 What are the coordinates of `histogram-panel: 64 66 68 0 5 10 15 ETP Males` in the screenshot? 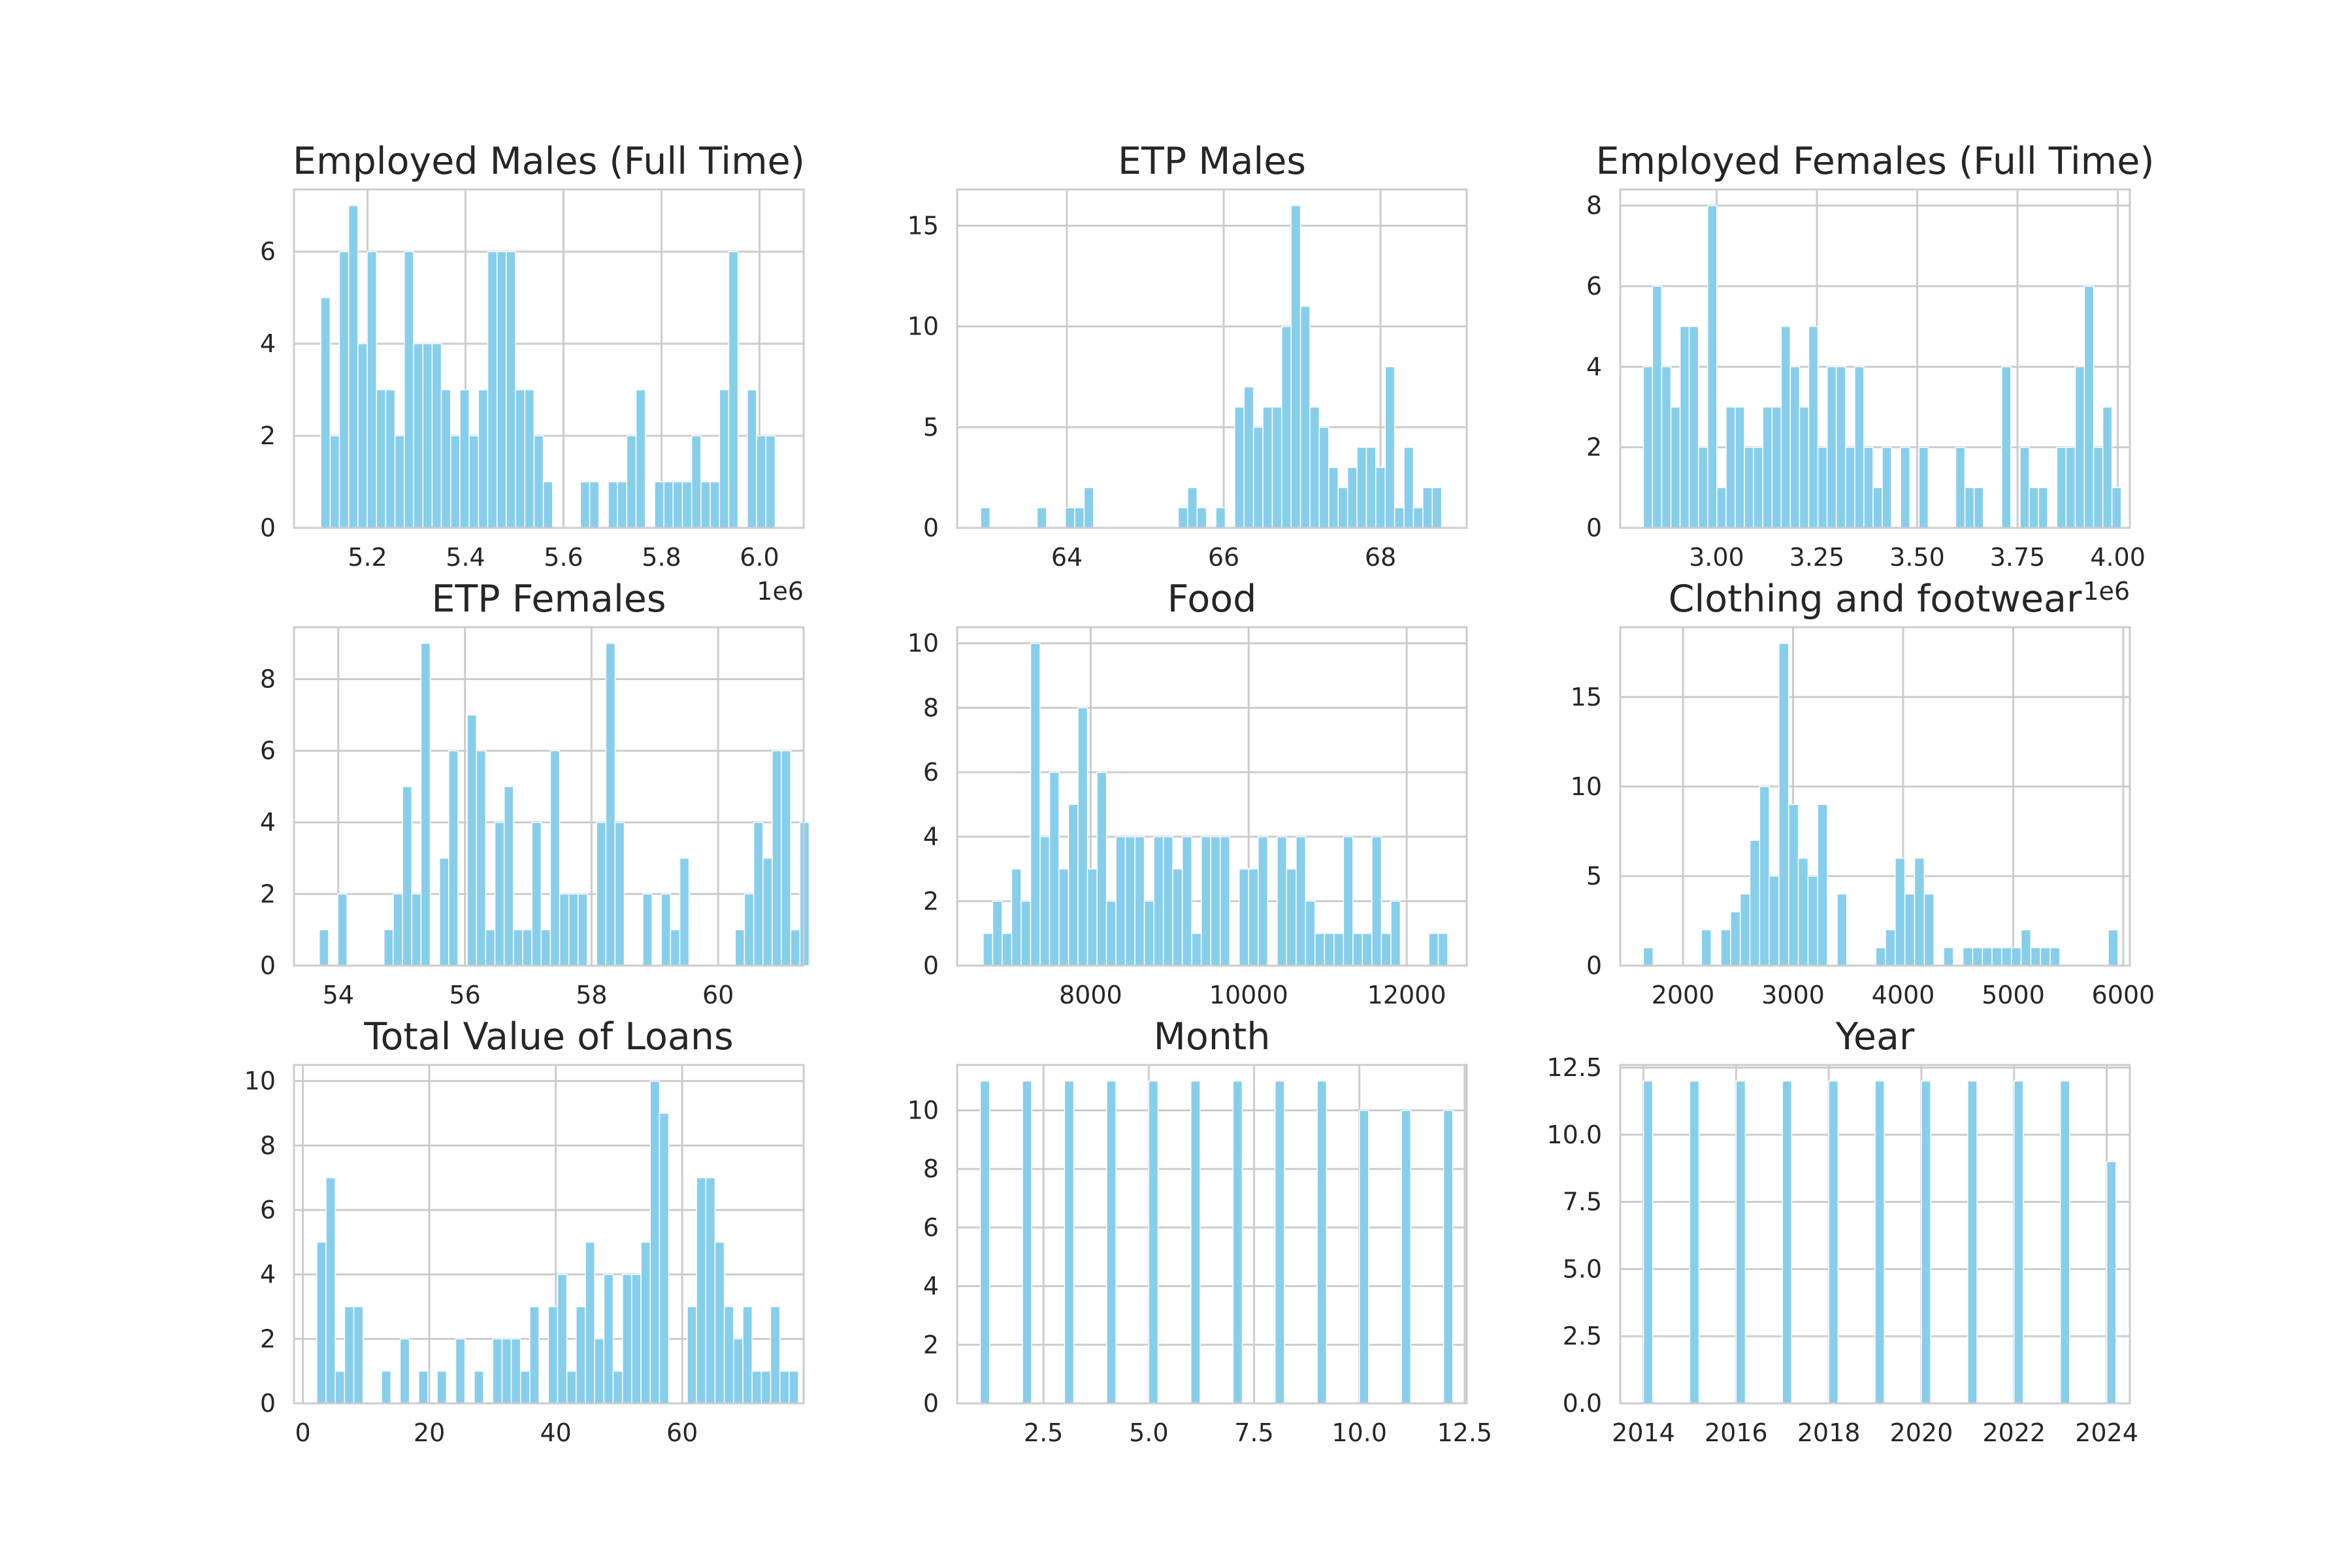 It's located at (1187, 356).